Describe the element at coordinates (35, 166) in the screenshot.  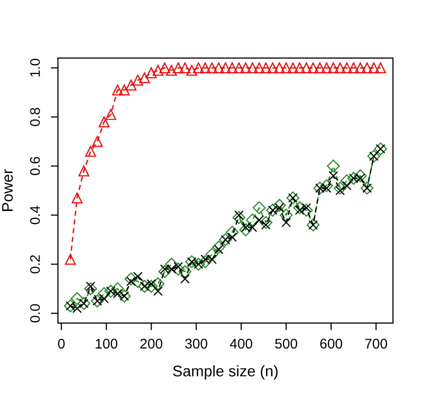
I see `y-tick-label: 0.6` at that location.